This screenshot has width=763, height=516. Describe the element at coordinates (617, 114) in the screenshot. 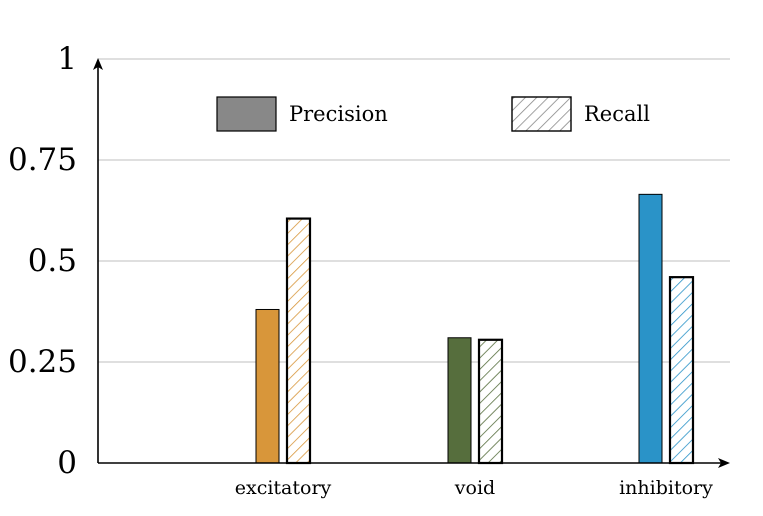

I see `legend-label-recall: Recall` at that location.